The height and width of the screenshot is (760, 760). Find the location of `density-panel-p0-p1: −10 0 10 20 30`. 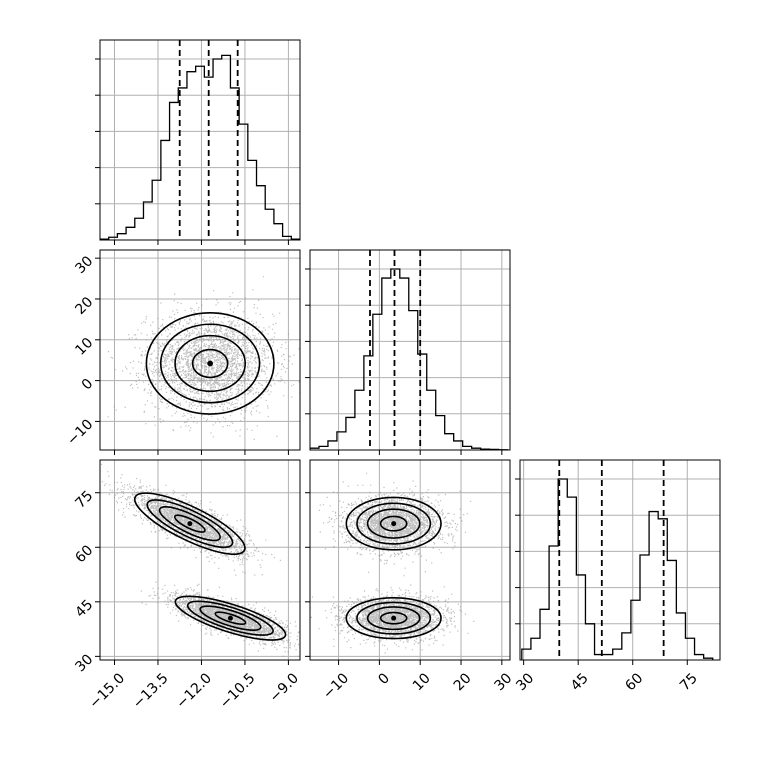

density-panel-p0-p1: −10 0 10 20 30 is located at coordinates (182, 352).